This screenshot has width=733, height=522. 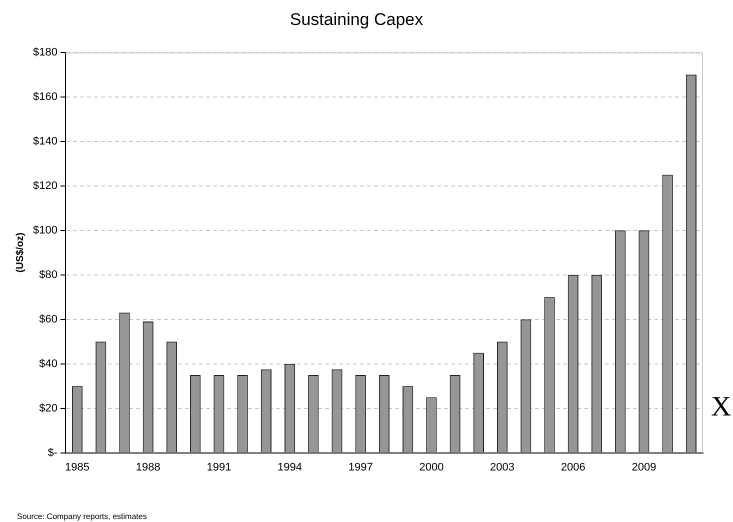 What do you see at coordinates (431, 467) in the screenshot?
I see `x-tick-label: 2000` at bounding box center [431, 467].